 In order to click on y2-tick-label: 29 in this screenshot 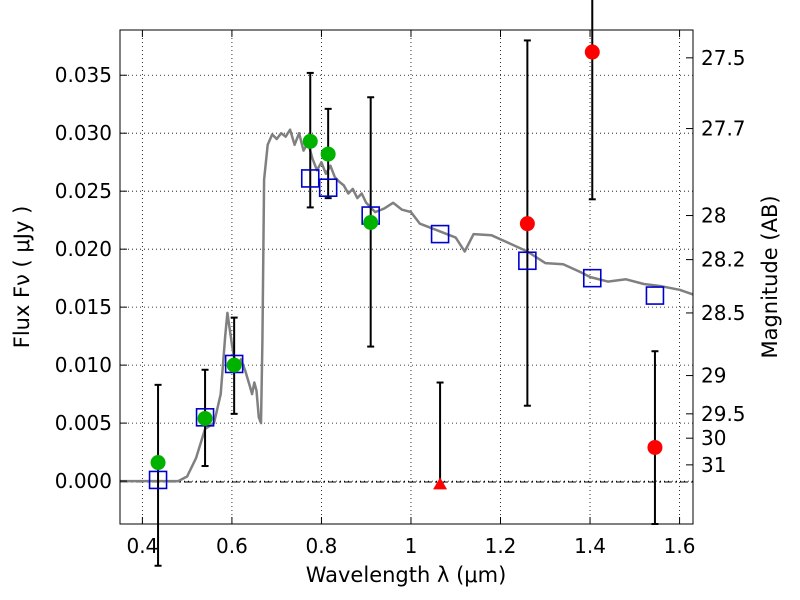, I will do `click(713, 376)`.